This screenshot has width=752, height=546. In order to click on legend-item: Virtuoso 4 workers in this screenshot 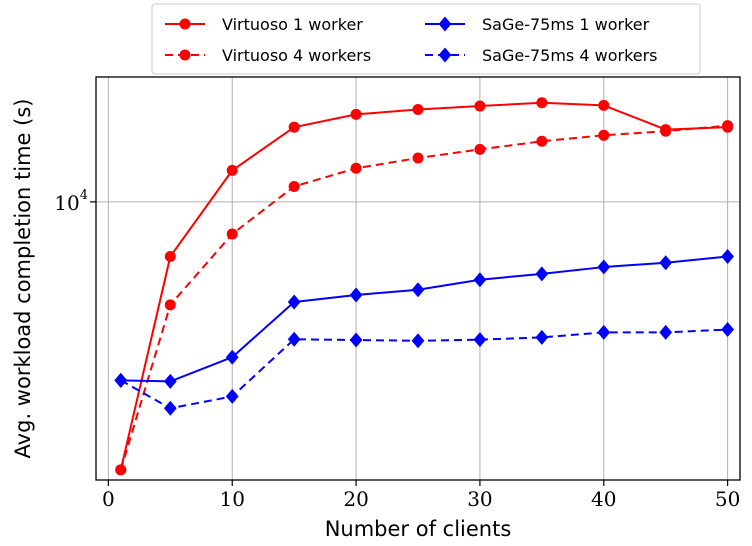, I will do `click(268, 55)`.